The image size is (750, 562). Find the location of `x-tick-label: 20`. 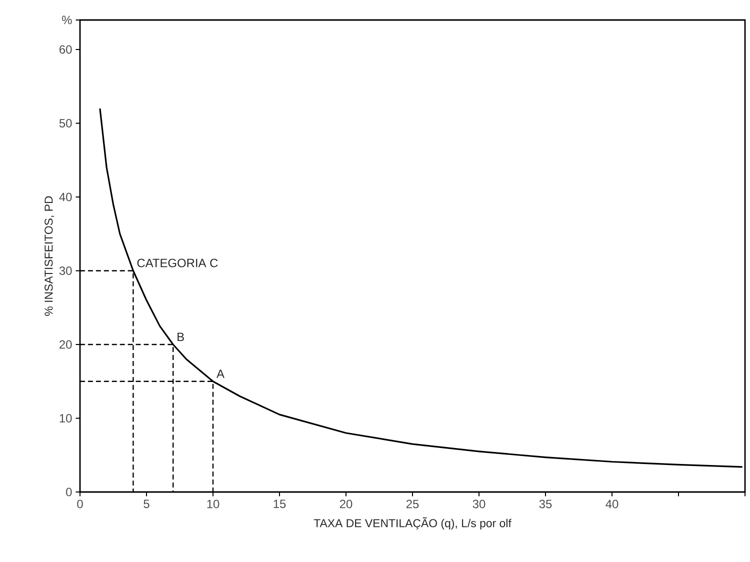

x-tick-label: 20 is located at coordinates (346, 504).